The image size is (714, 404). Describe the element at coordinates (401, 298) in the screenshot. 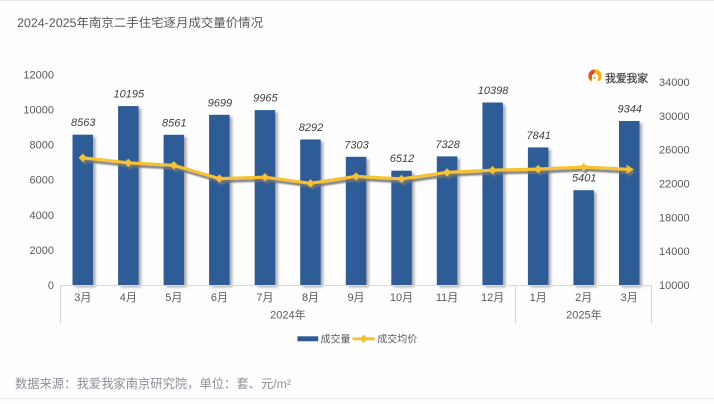

I see `svg-text: 10月` at that location.